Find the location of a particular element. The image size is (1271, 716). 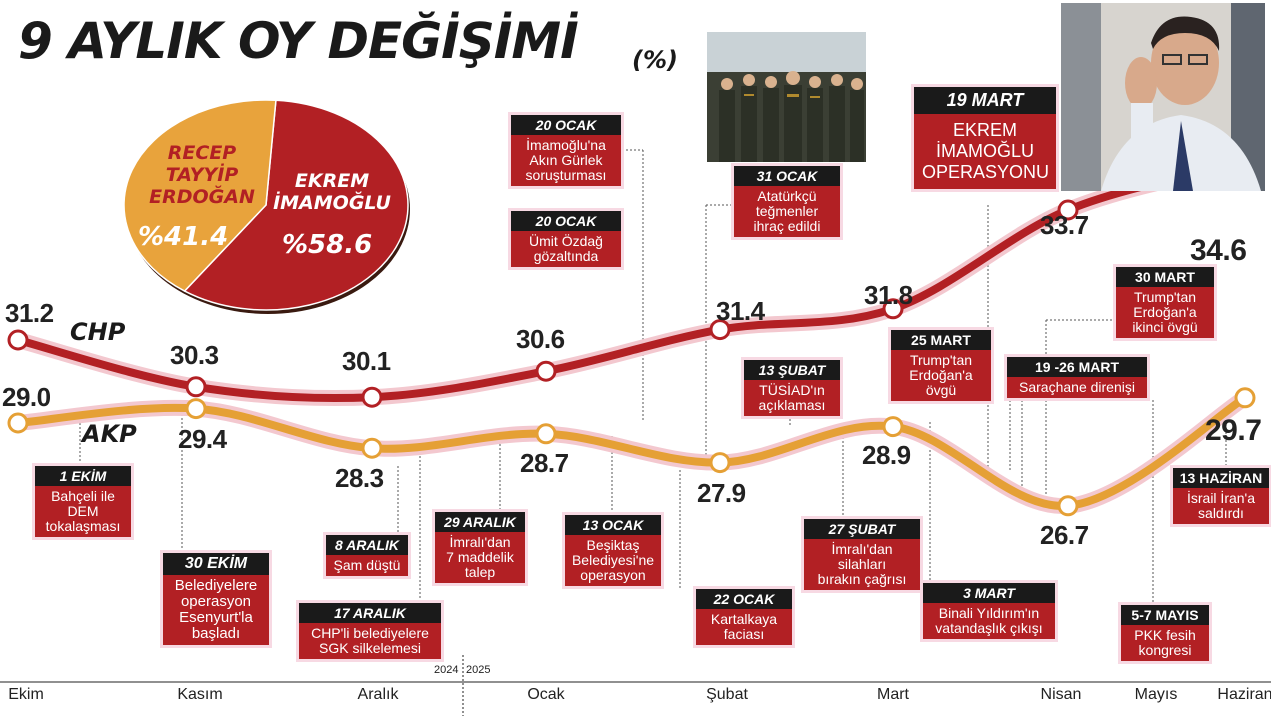

x-tick-label: Haziran is located at coordinates (1244, 694).